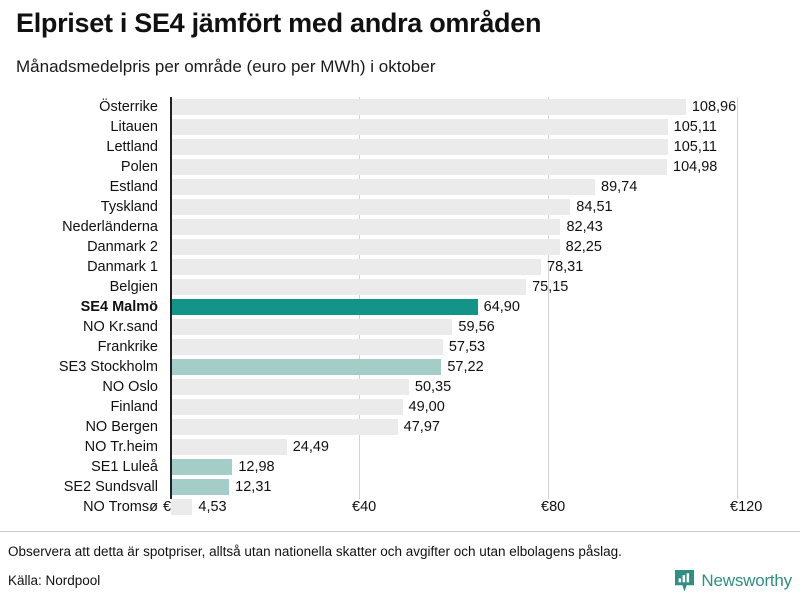 The height and width of the screenshot is (600, 800). I want to click on category-label: SE4 Malmö, so click(119, 307).